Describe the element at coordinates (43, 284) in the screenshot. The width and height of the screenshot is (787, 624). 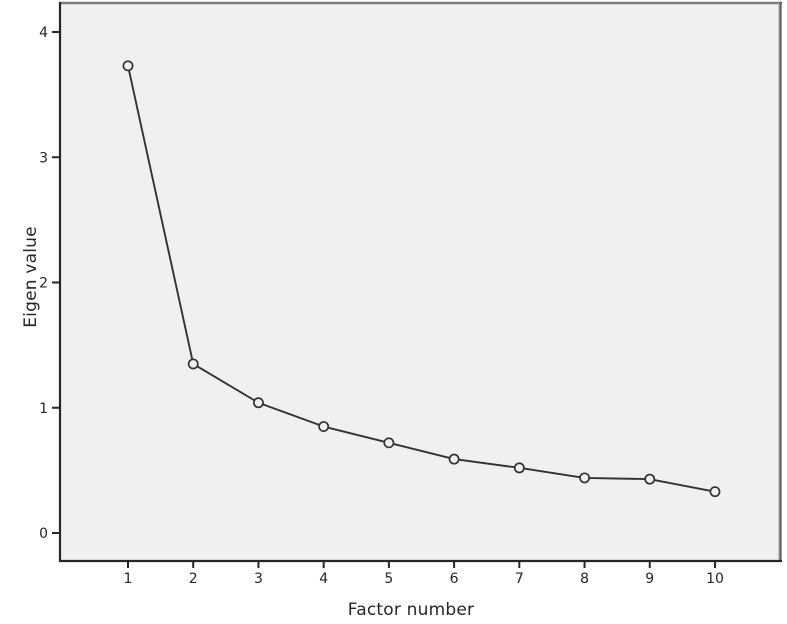
I see `y-tick-label: 2` at that location.